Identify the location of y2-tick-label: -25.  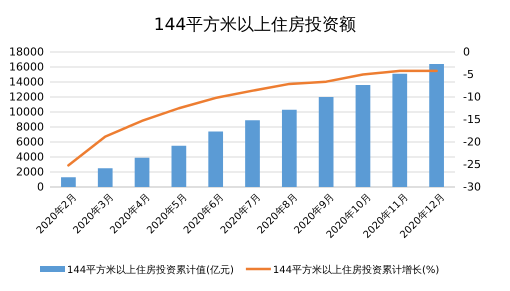
(472, 165).